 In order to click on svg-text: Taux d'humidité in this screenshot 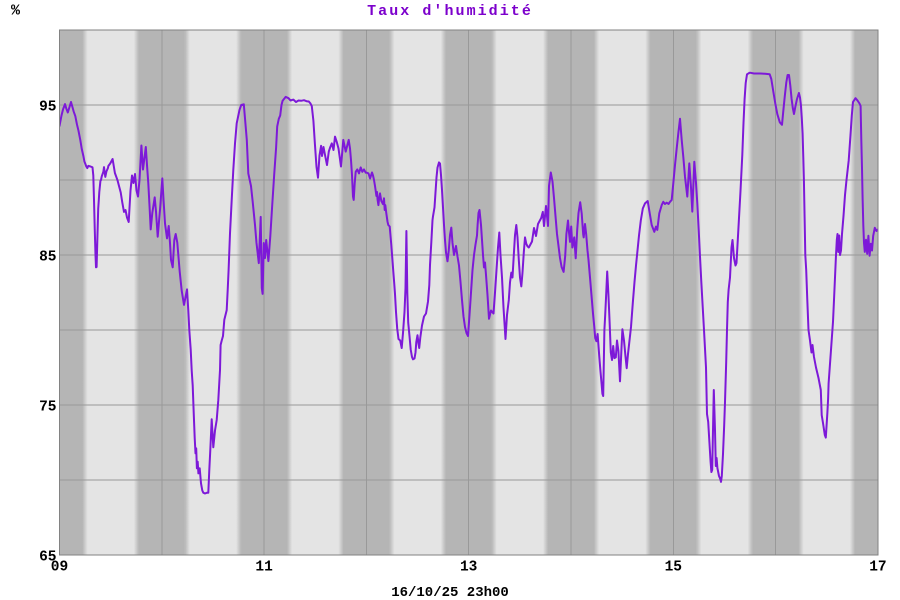, I will do `click(450, 11)`.